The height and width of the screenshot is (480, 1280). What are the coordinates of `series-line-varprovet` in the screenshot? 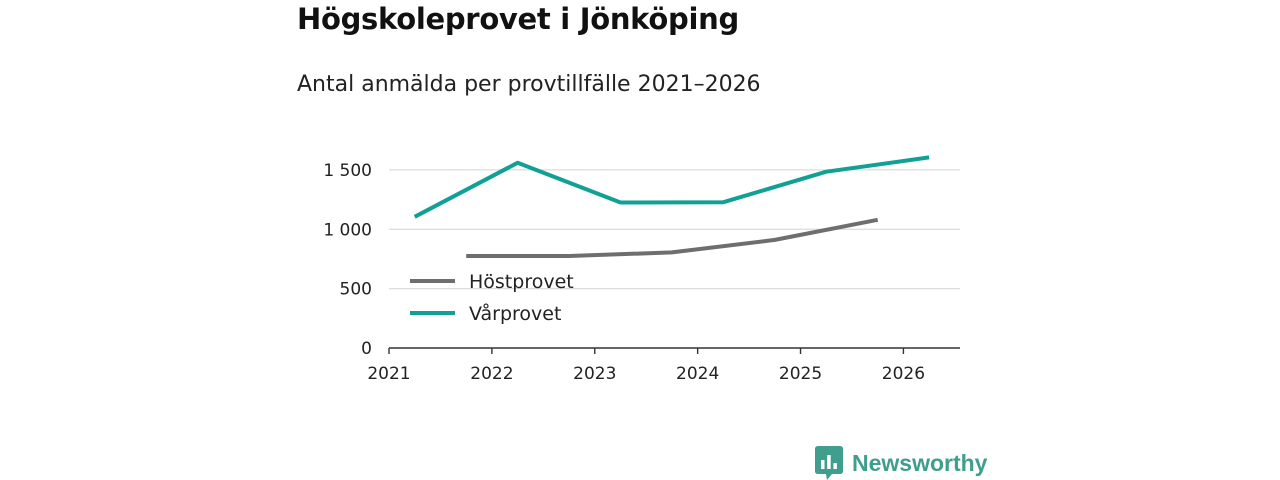 It's located at (671, 187).